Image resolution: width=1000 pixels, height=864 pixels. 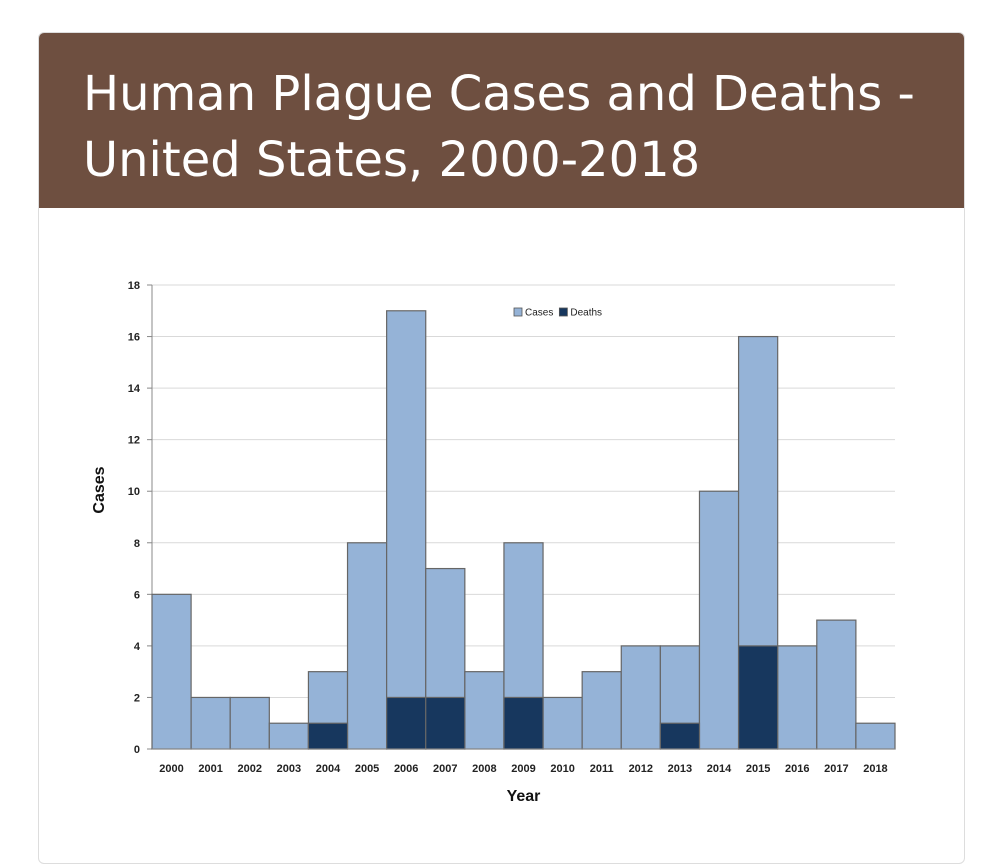 I want to click on x-tick-label: 2012, so click(x=641, y=769).